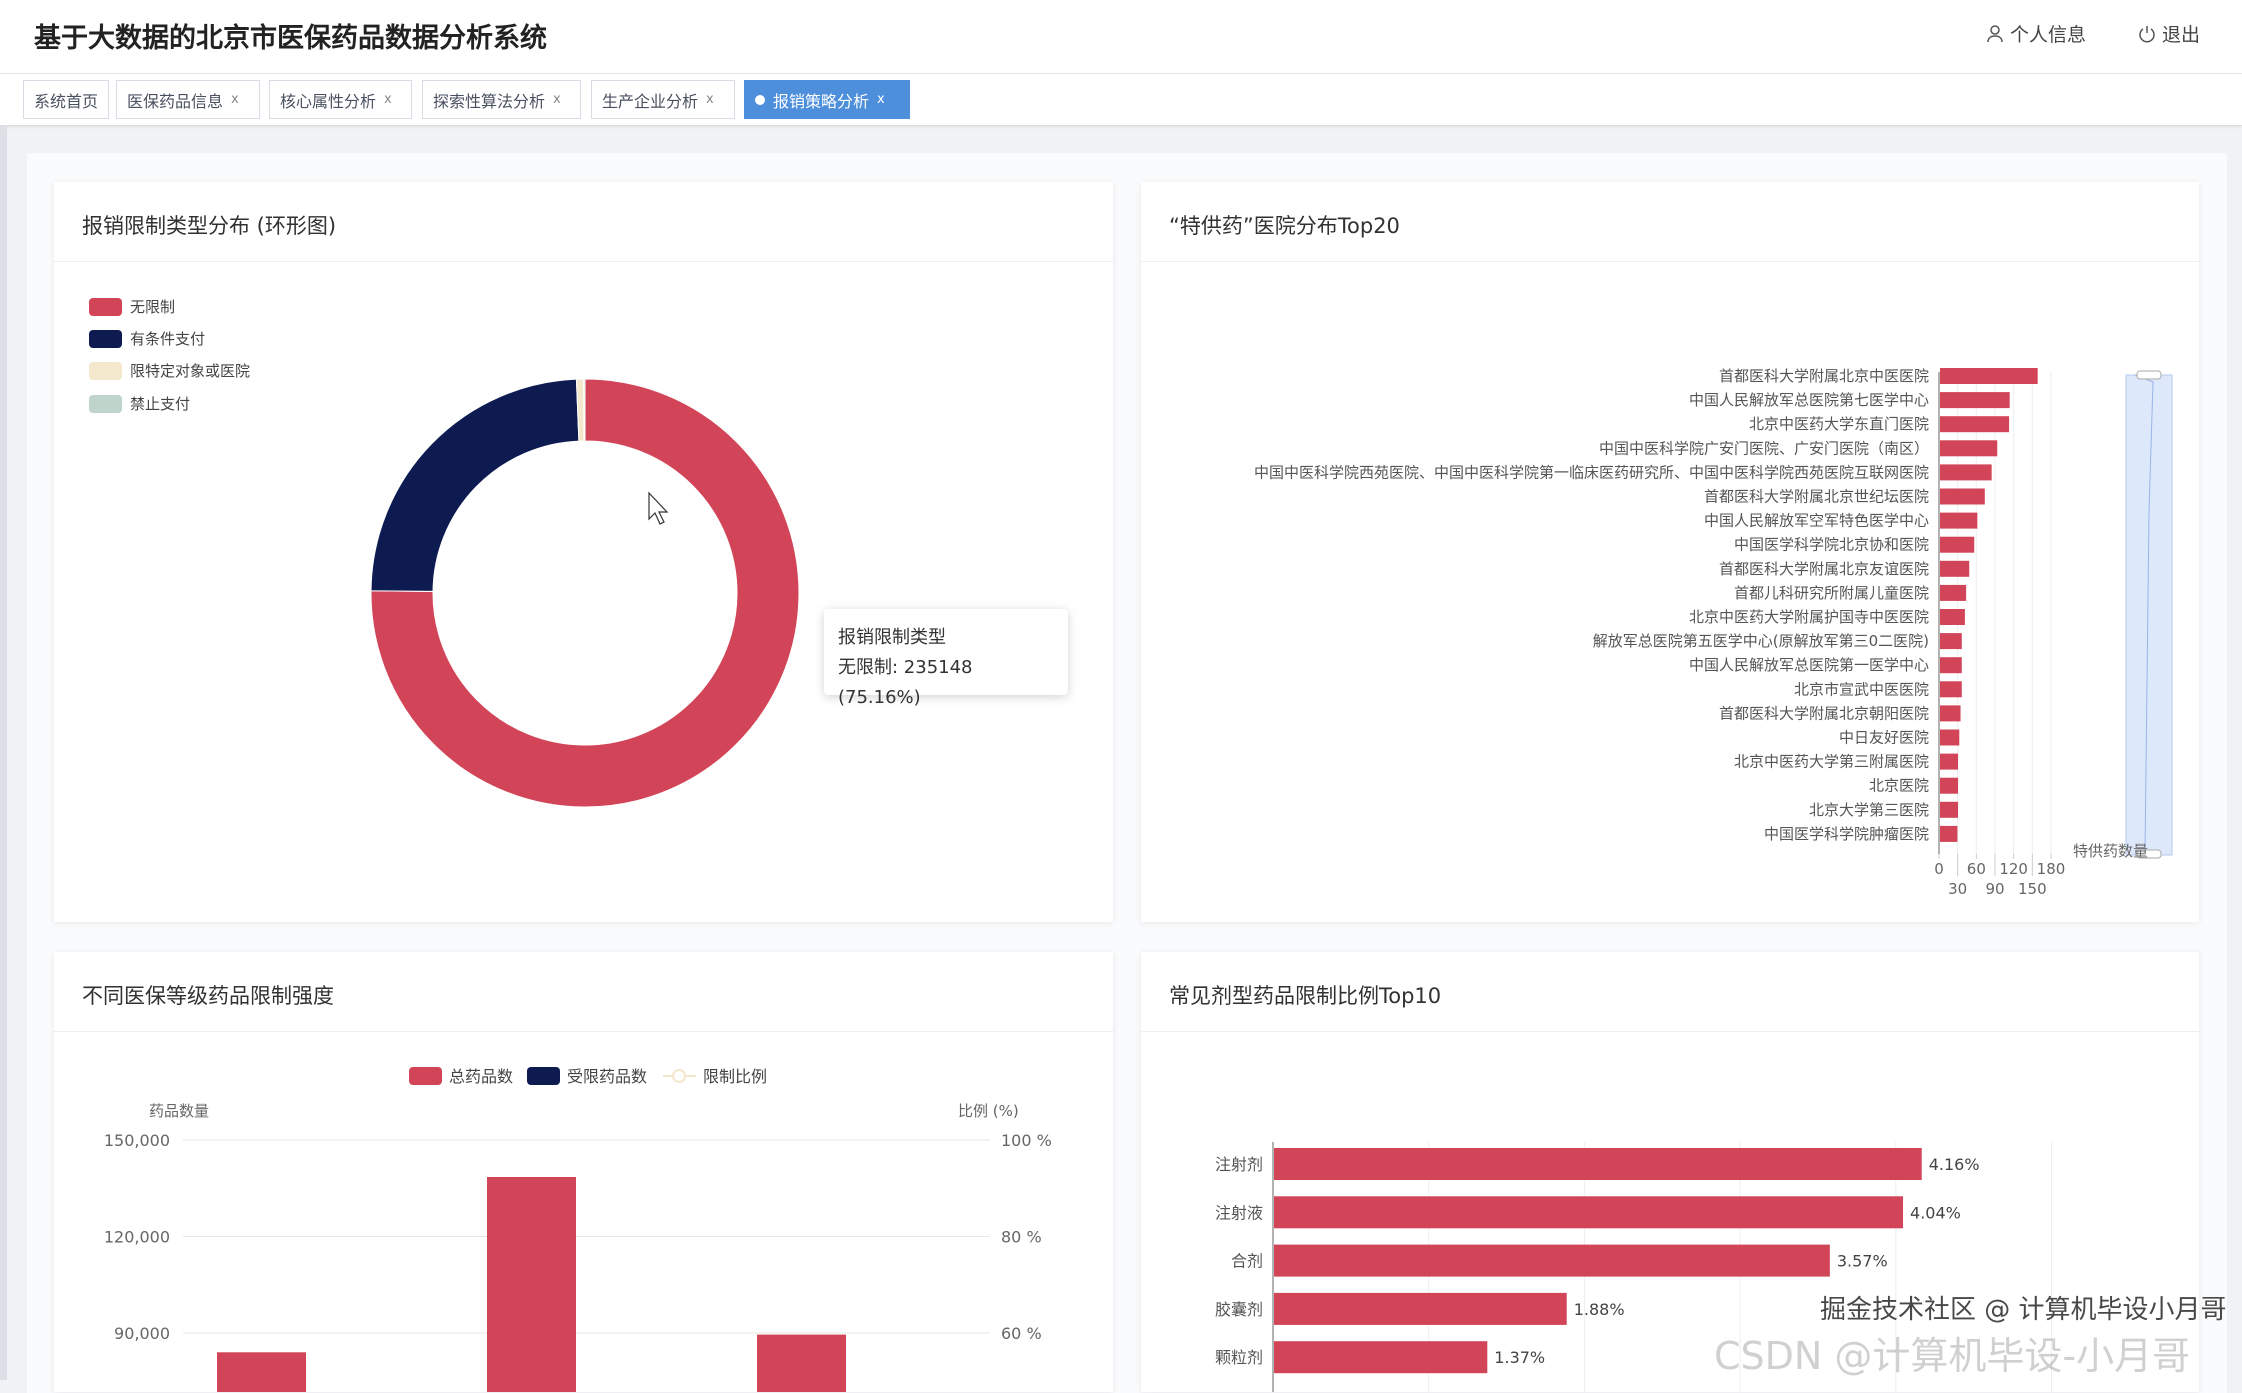 This screenshot has height=1393, width=2242. Describe the element at coordinates (735, 1076) in the screenshot. I see `legend-label: 限制比例` at that location.